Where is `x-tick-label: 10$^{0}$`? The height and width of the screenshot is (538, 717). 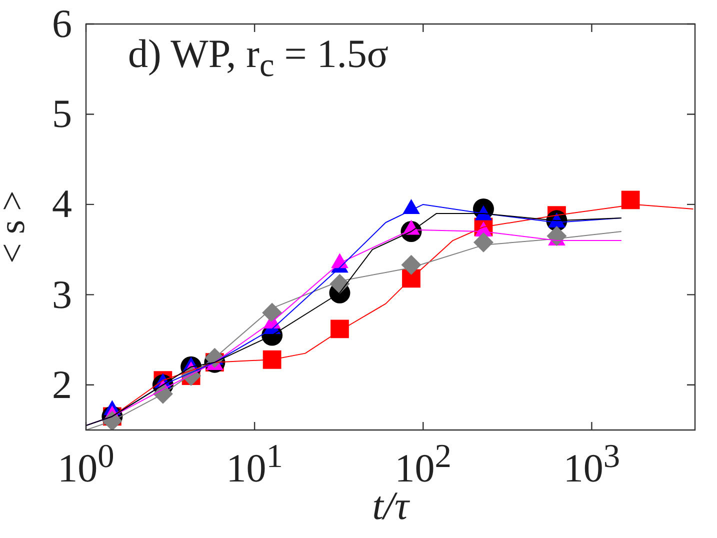 x-tick-label: 10$^{0}$ is located at coordinates (86, 464).